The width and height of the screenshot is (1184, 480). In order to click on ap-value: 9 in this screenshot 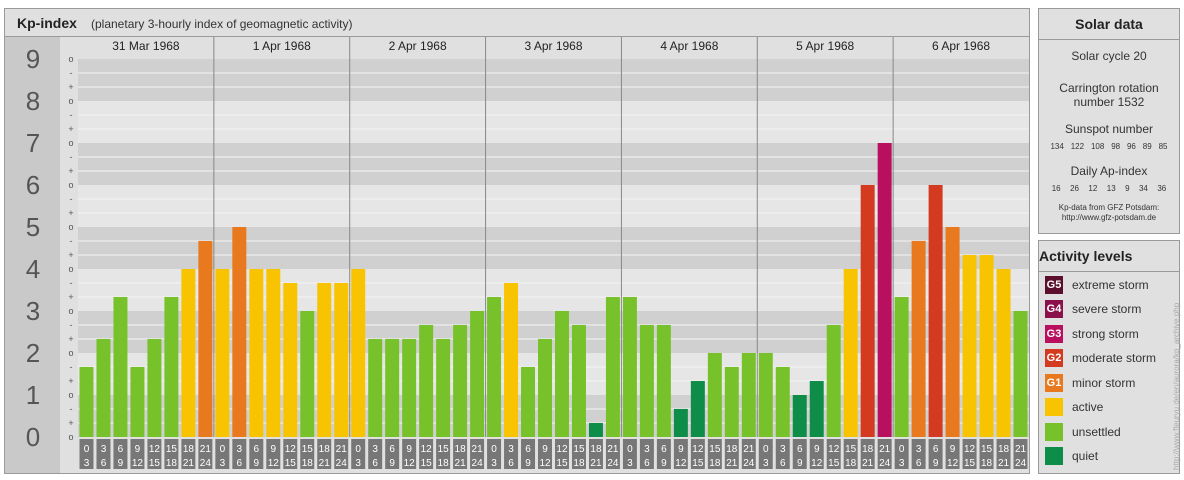, I will do `click(1127, 188)`.